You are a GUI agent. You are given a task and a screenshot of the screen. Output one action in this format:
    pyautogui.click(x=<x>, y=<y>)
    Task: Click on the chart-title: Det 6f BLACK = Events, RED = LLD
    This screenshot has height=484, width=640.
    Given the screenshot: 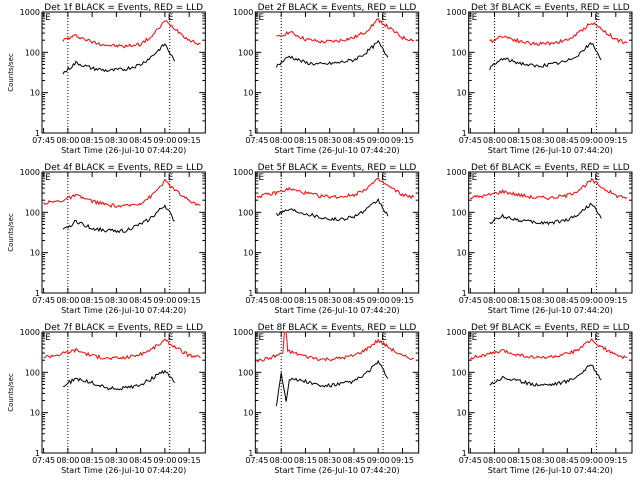 What is the action you would take?
    pyautogui.click(x=550, y=168)
    